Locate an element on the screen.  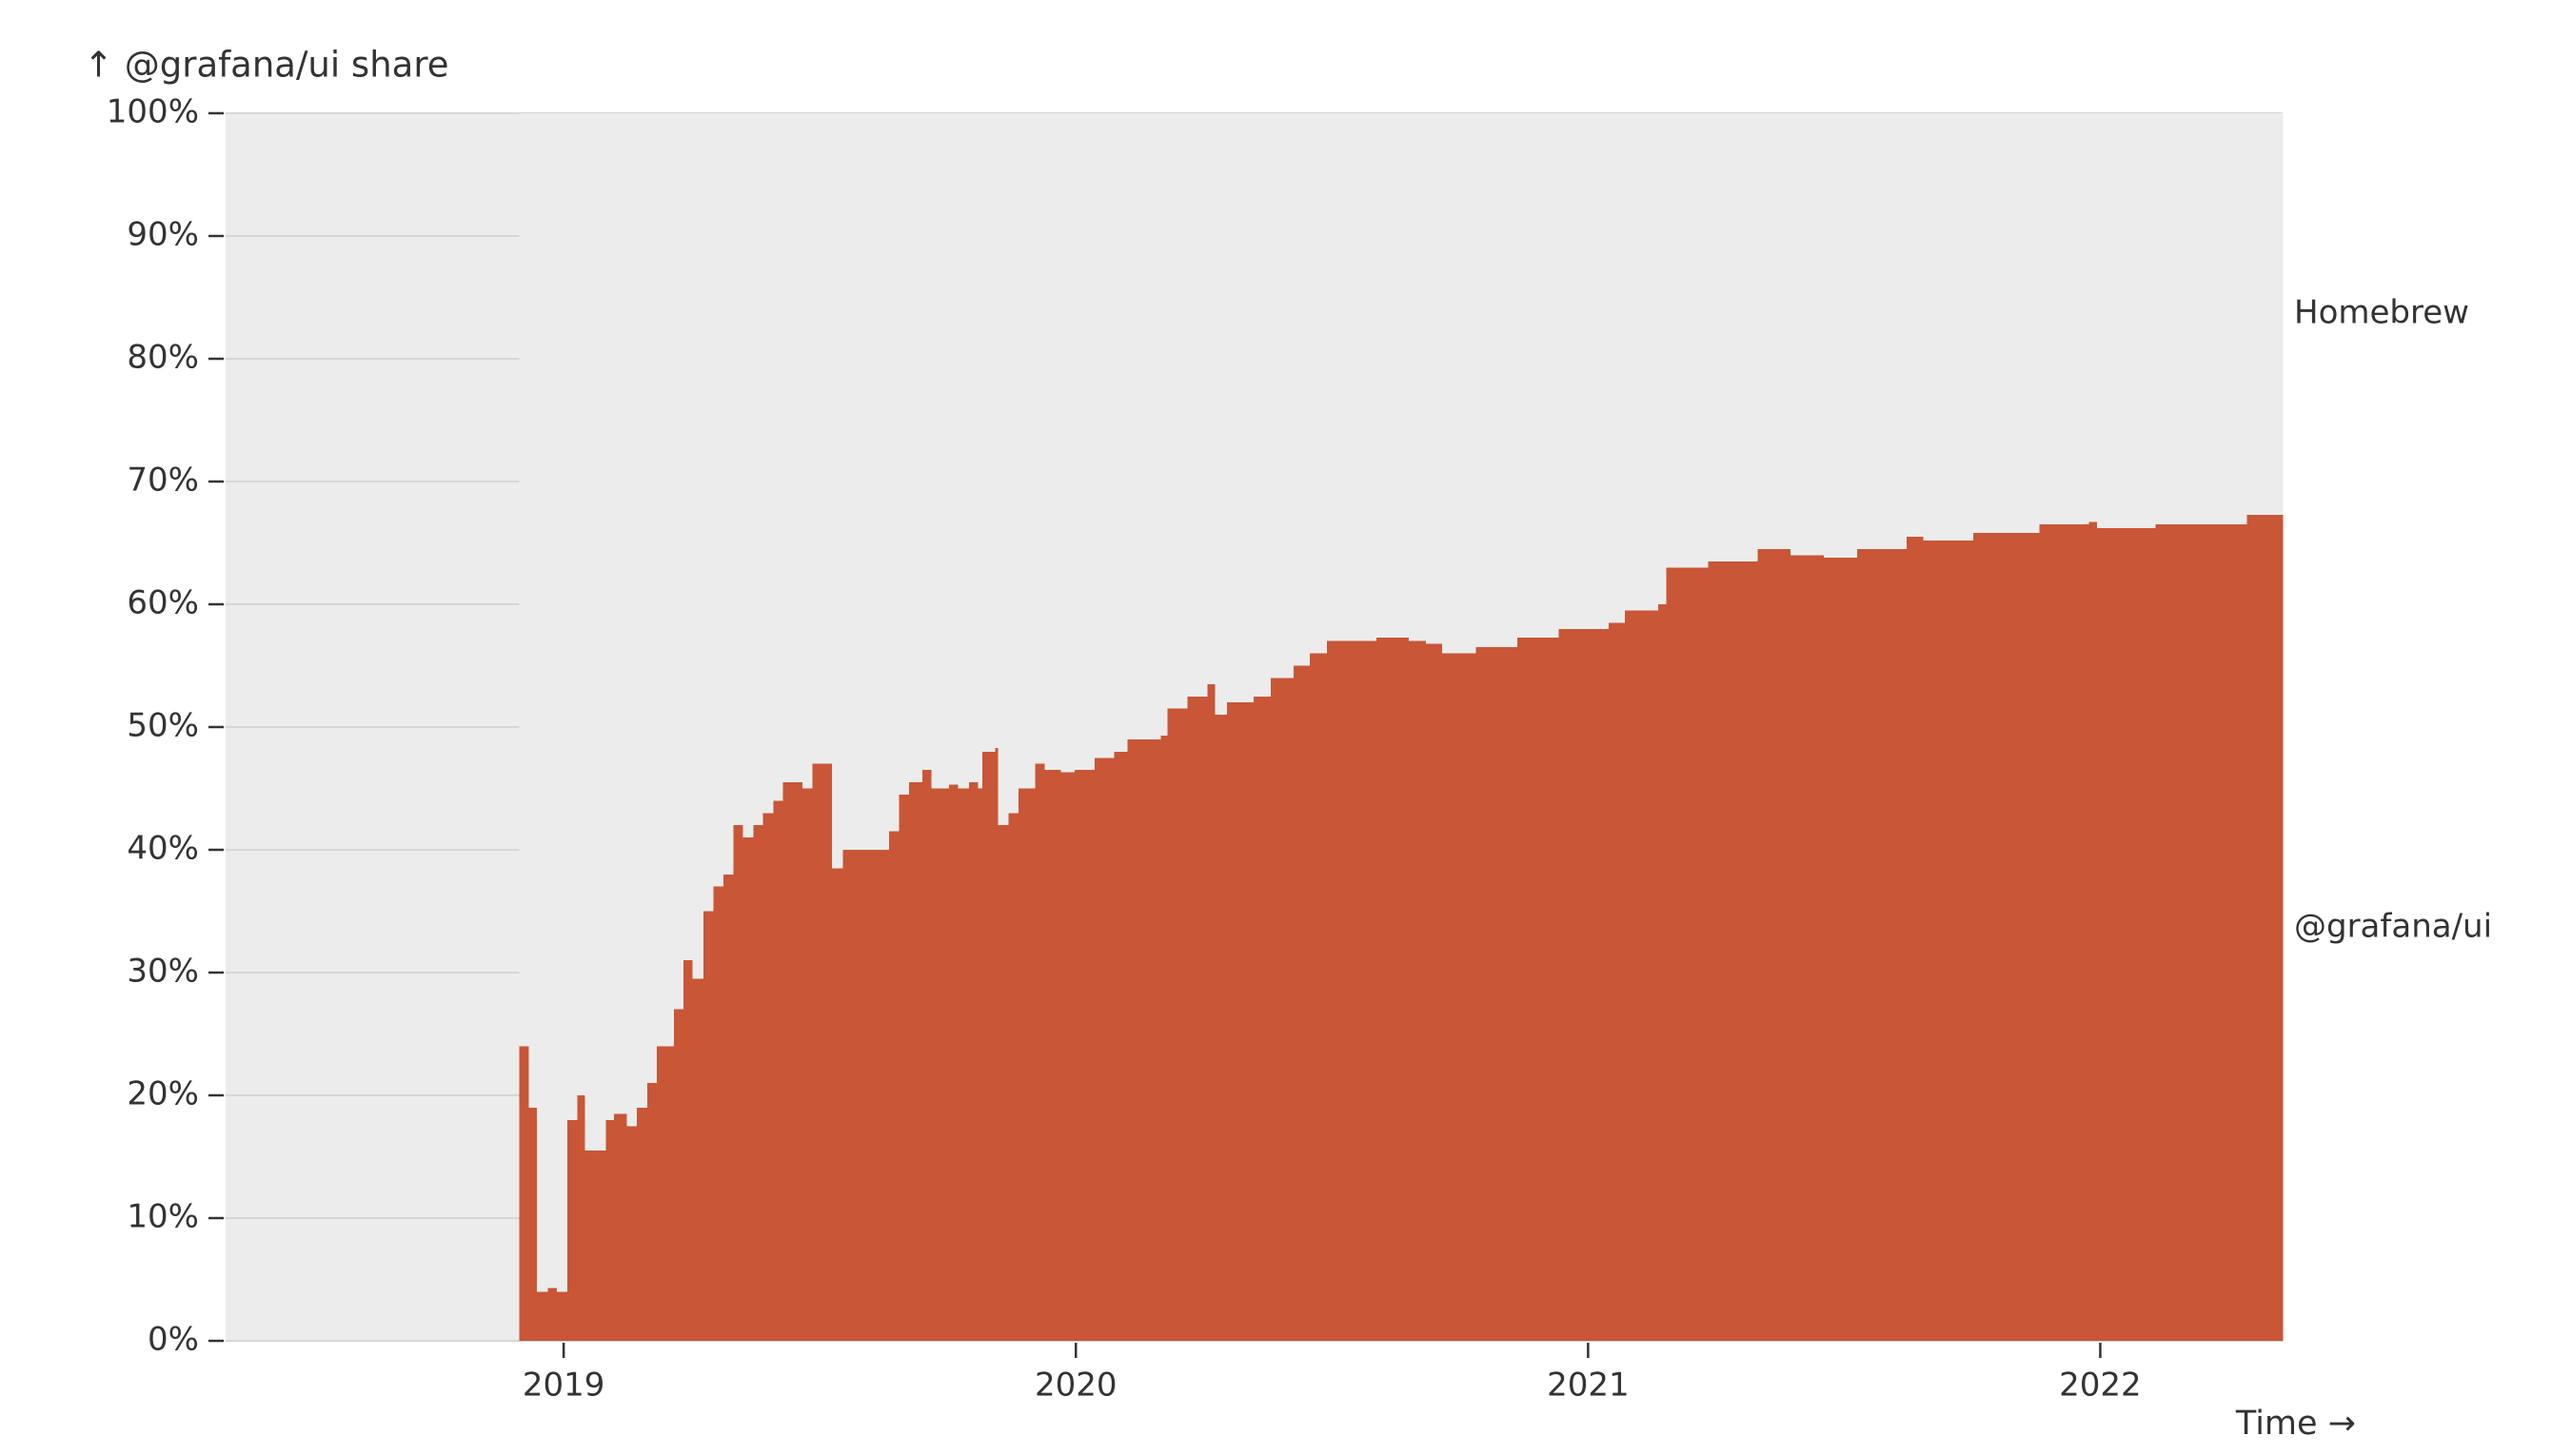
x-tick-label: 2020 is located at coordinates (1076, 1386).